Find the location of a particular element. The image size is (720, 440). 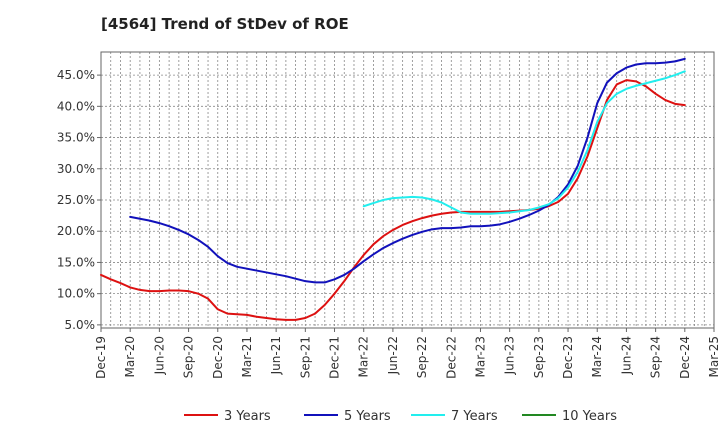

x-tick-label: Sep-21 is located at coordinates (305, 357).